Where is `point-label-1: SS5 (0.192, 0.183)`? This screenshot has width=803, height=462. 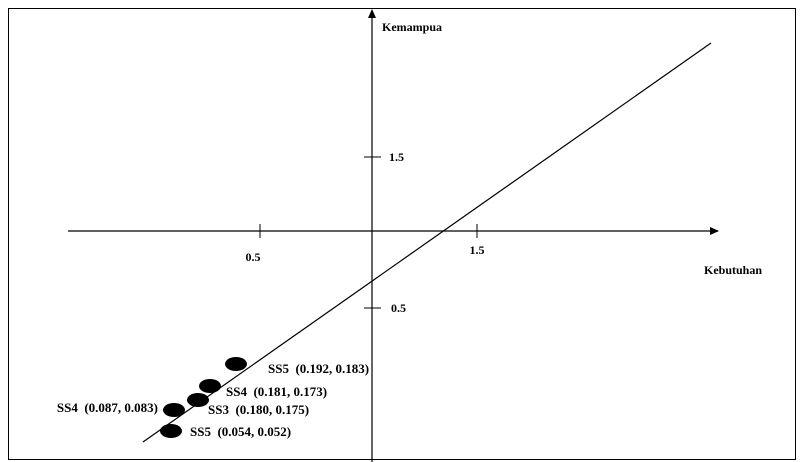
point-label-1: SS5 (0.192, 0.183) is located at coordinates (318, 368).